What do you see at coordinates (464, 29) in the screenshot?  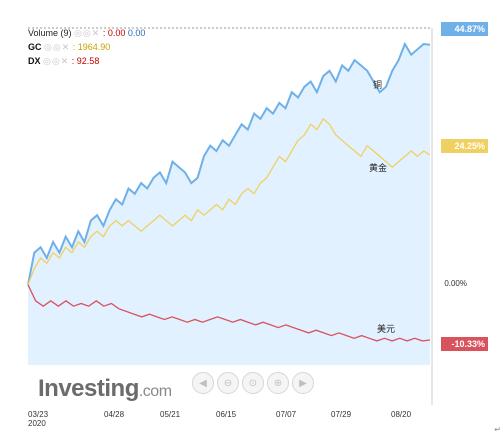 I see `series-end-badge-copper: 44.87%` at bounding box center [464, 29].